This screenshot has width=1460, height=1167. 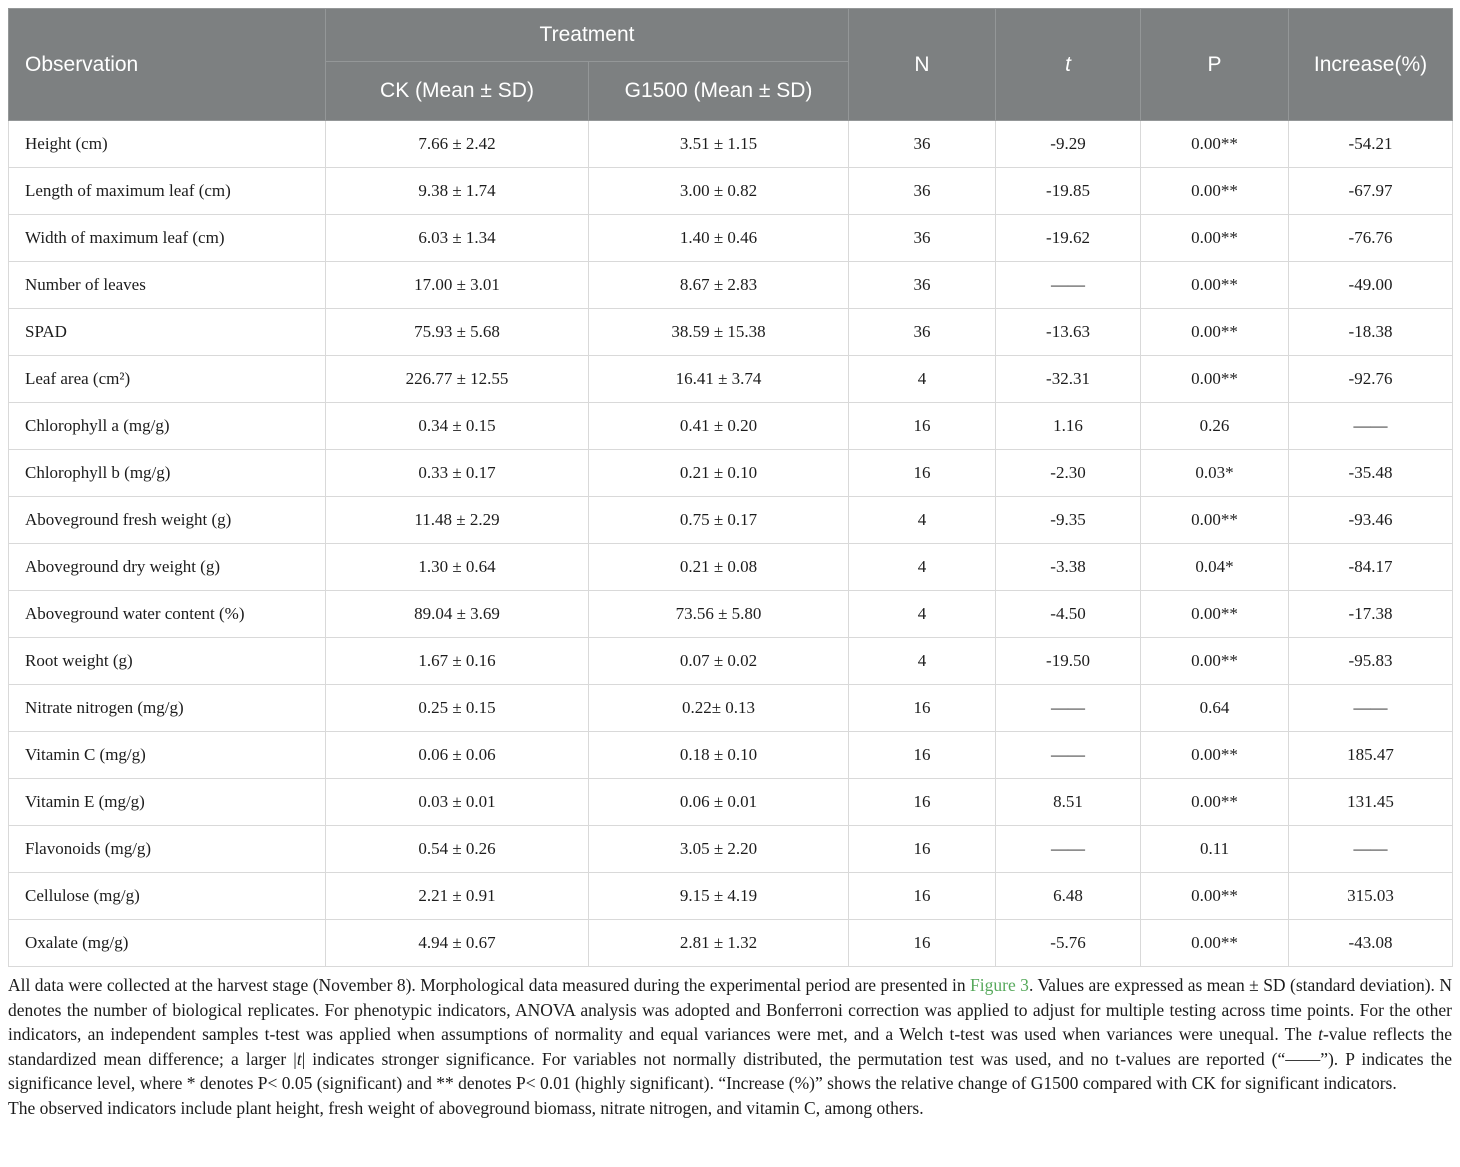 What do you see at coordinates (457, 238) in the screenshot?
I see `ck-cell: 6.03 ± 1.34` at bounding box center [457, 238].